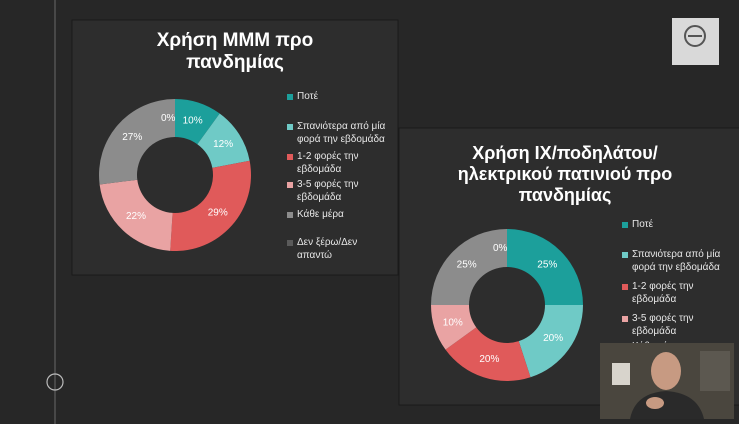 This screenshot has width=739, height=424. I want to click on slice-label: 12%, so click(223, 144).